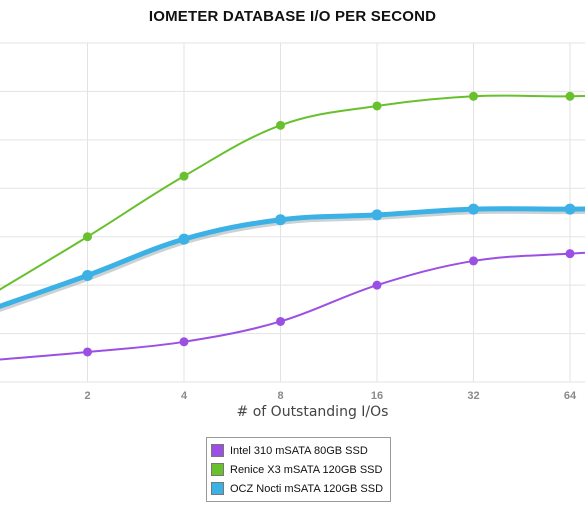  I want to click on x-tick-label: 4, so click(184, 396).